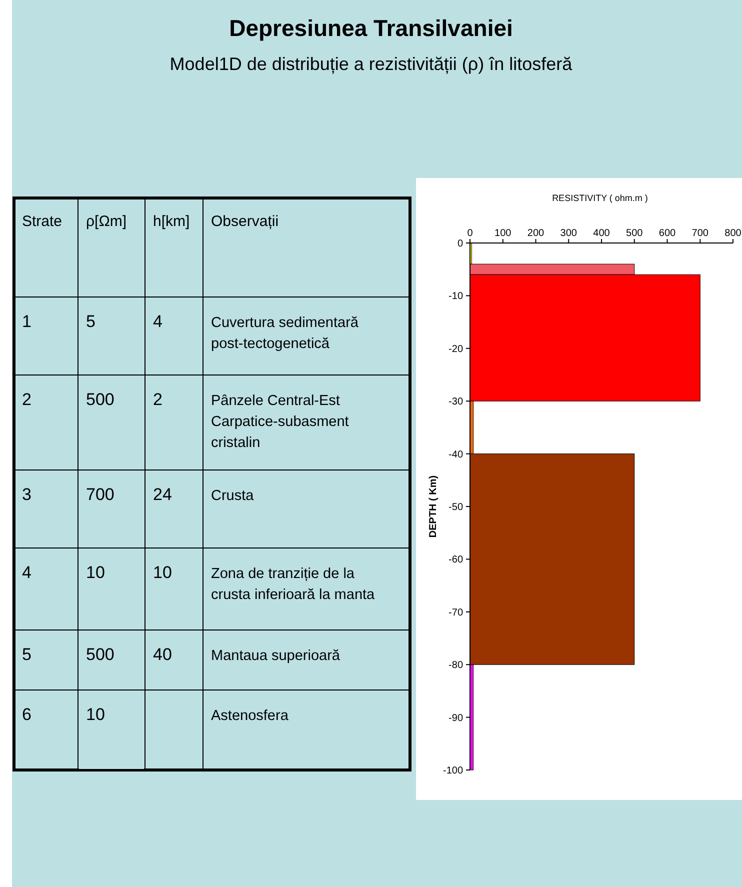  Describe the element at coordinates (157, 399) in the screenshot. I see `data-label: 2` at that location.